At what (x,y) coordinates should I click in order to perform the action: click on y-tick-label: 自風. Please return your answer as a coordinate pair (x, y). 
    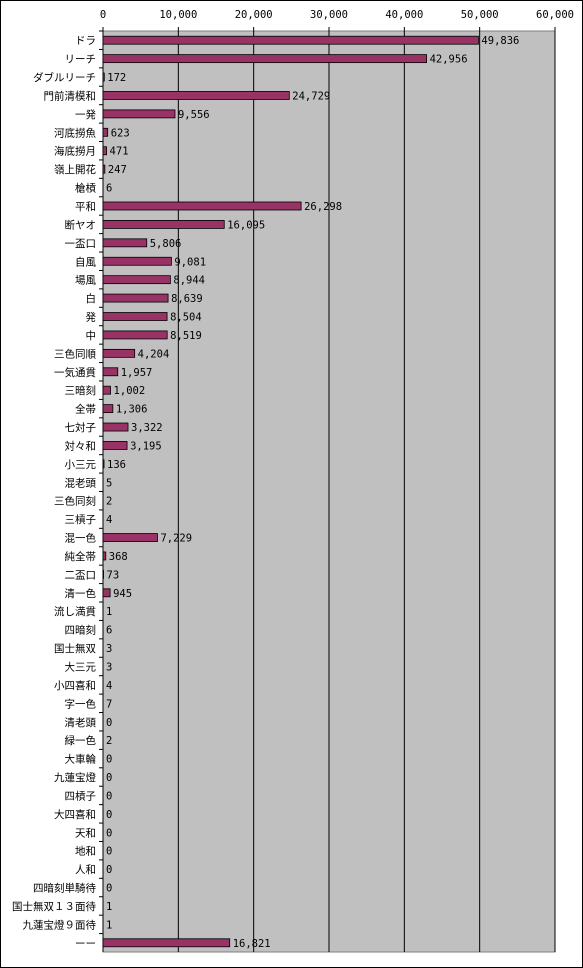
    Looking at the image, I should click on (85, 261).